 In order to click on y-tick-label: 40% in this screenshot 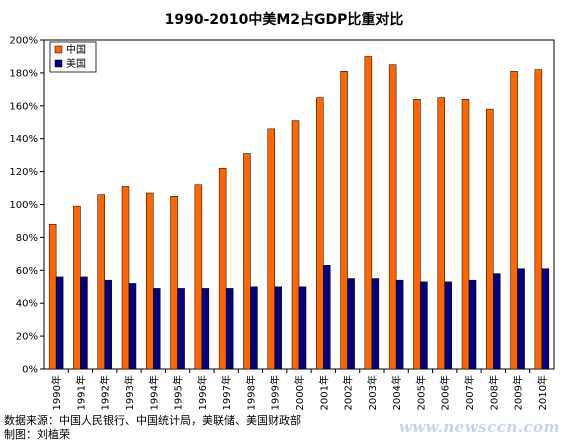, I will do `click(27, 304)`.